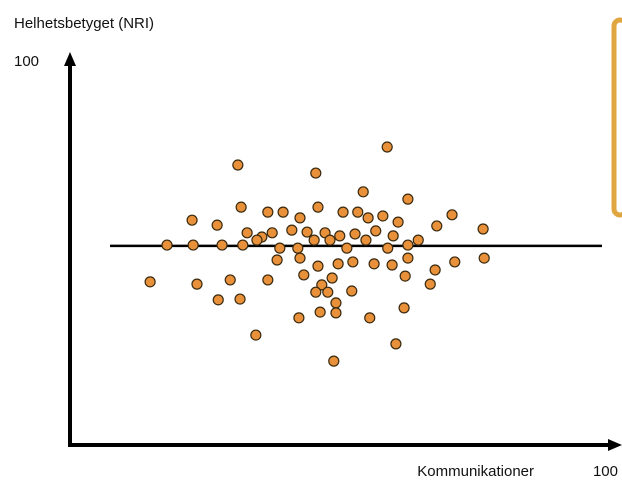 The image size is (622, 486). Describe the element at coordinates (26, 61) in the screenshot. I see `y-tick-label: 100` at that location.